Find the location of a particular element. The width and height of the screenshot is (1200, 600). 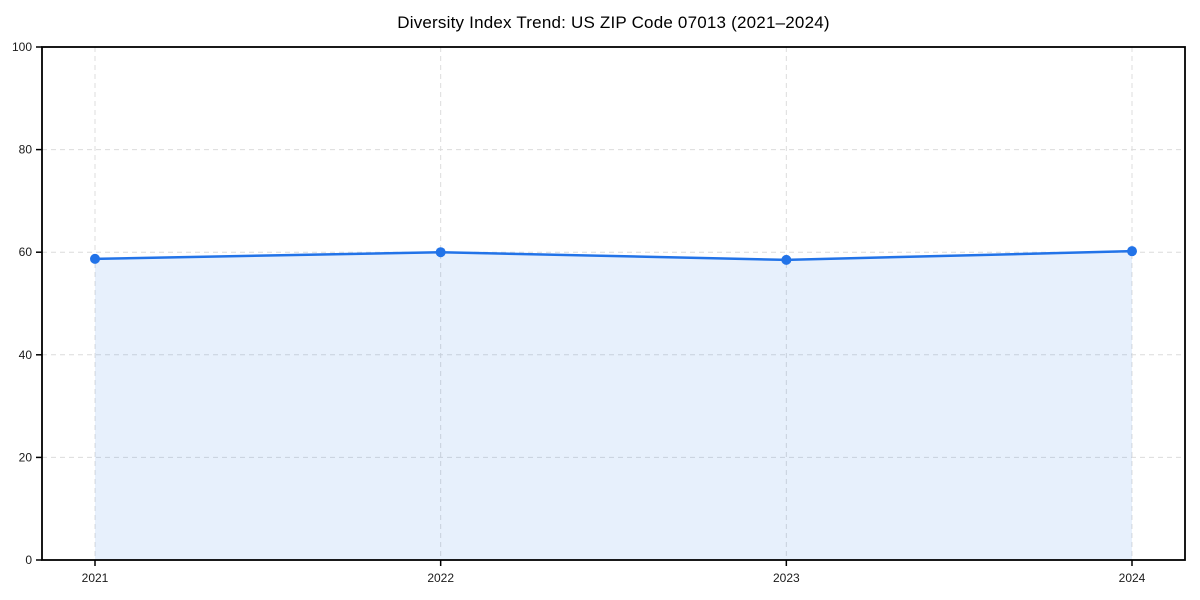

x-tick-label: 2022 is located at coordinates (440, 578).